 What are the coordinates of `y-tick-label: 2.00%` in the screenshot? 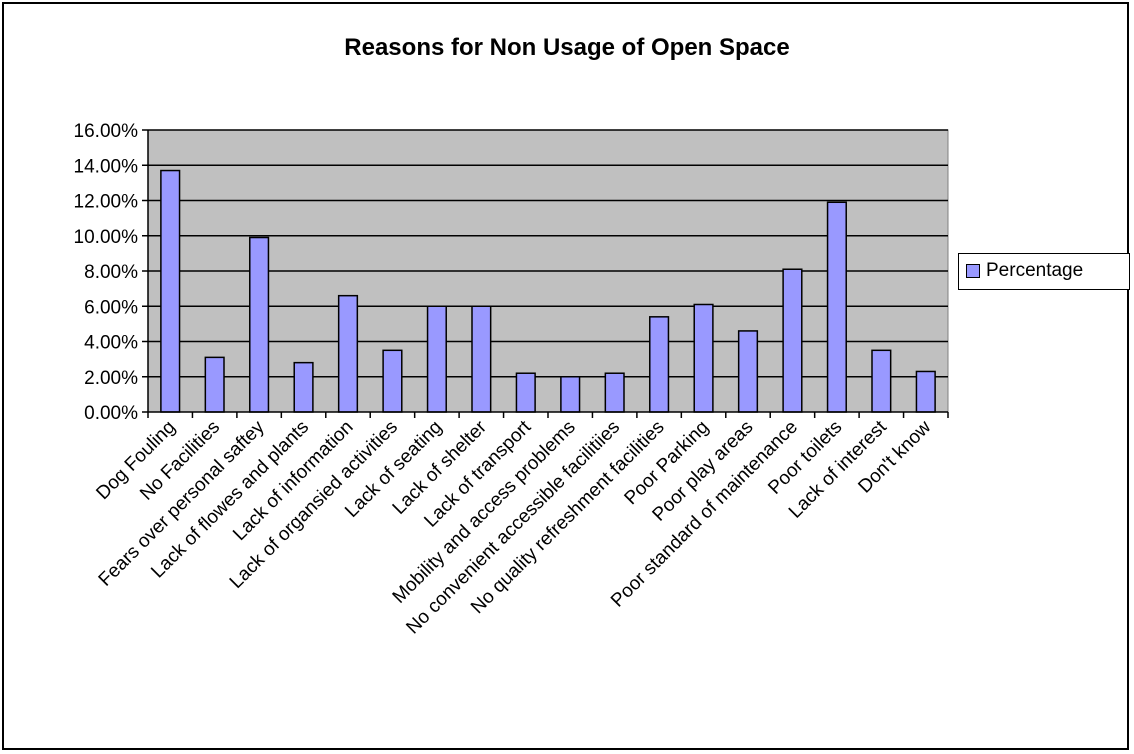 It's located at (111, 378).